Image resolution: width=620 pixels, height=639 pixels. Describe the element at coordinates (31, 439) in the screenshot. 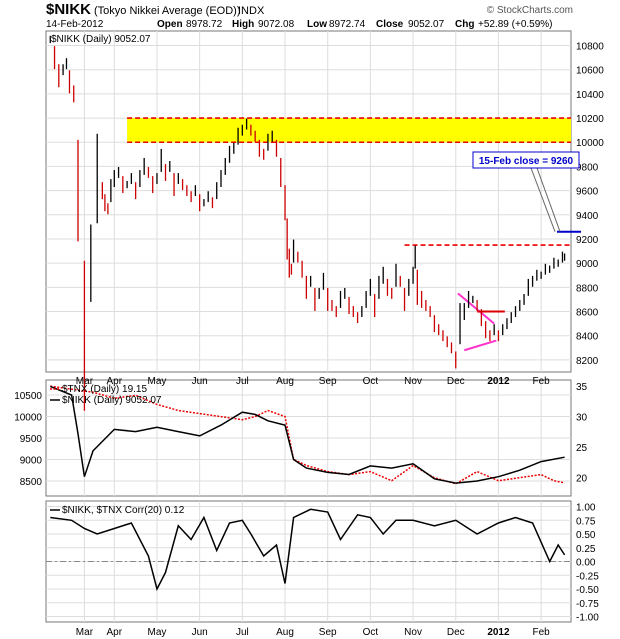

I see `nikk-left-tick-label: 9500` at that location.